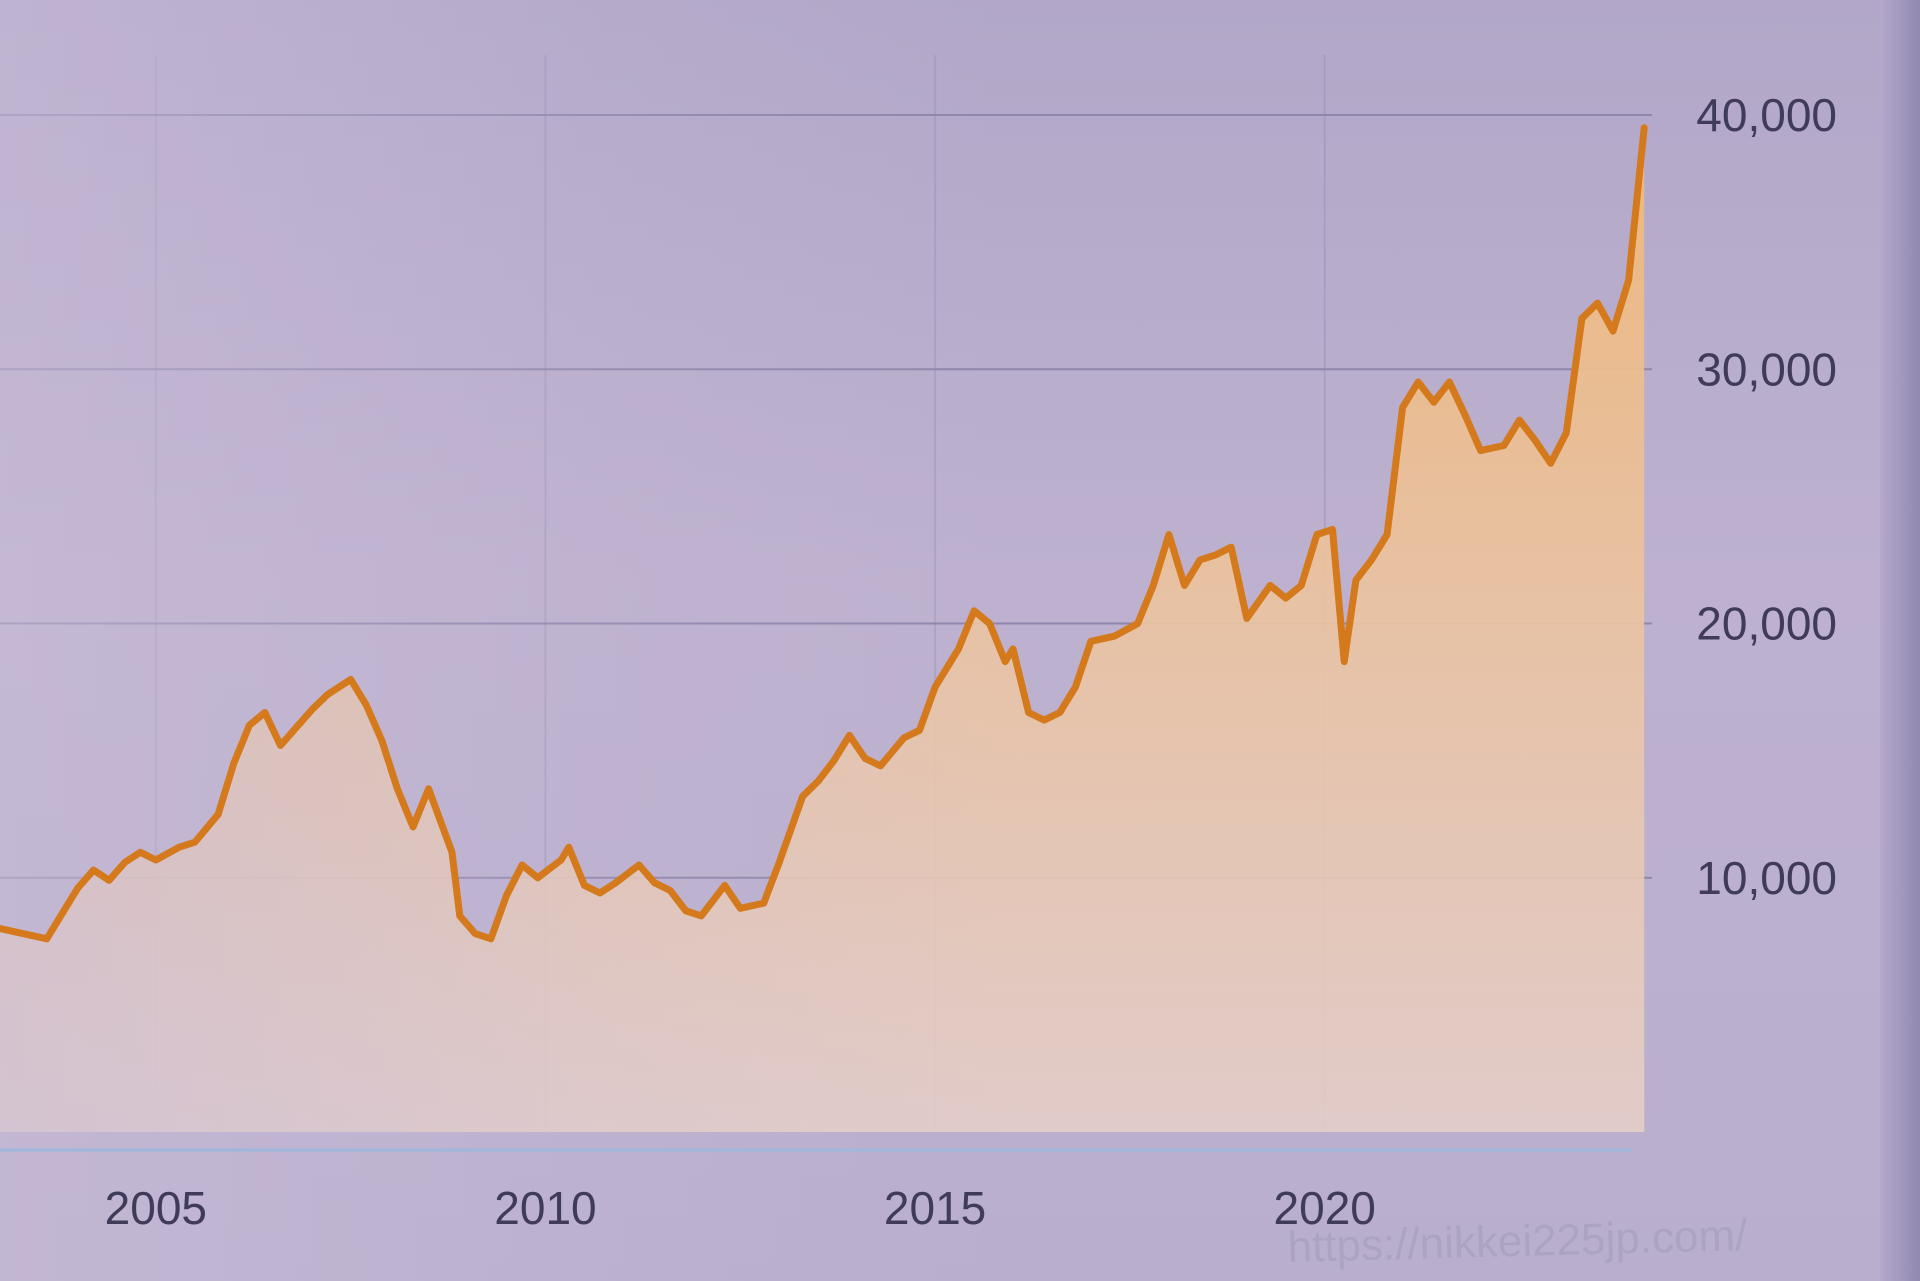 The width and height of the screenshot is (1920, 1281). What do you see at coordinates (1766, 115) in the screenshot?
I see `y-tick-label: 40,000` at bounding box center [1766, 115].